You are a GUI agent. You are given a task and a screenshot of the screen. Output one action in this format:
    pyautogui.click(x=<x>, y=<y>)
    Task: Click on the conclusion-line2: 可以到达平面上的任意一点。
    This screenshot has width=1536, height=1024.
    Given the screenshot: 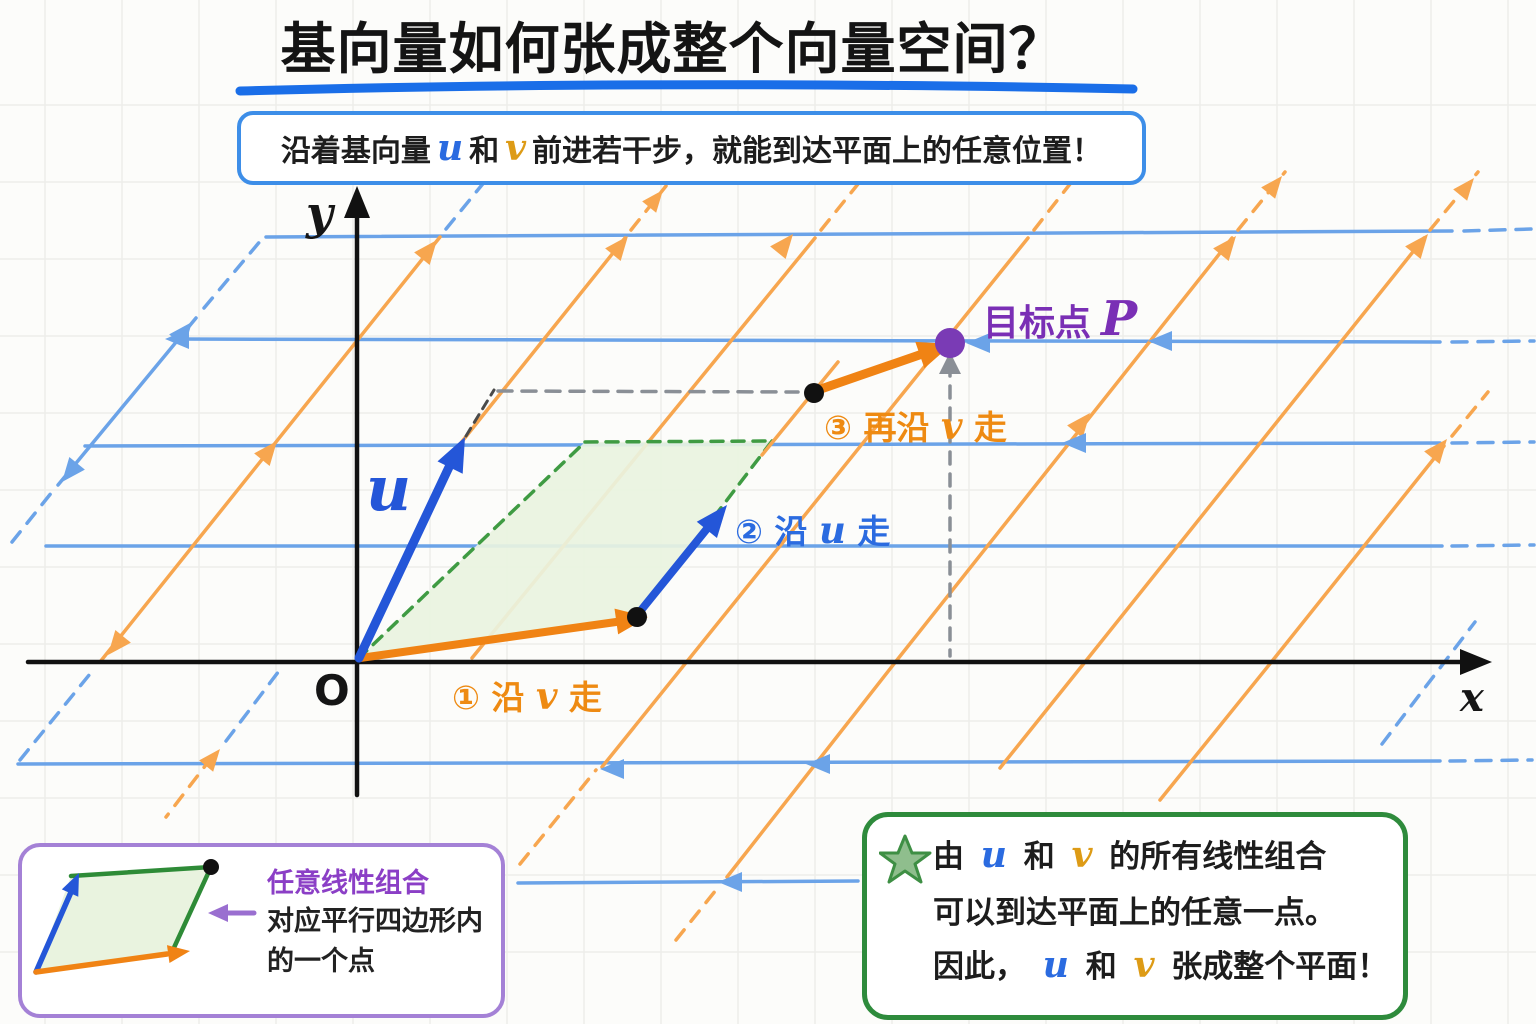 What is the action you would take?
    pyautogui.click(x=1134, y=913)
    